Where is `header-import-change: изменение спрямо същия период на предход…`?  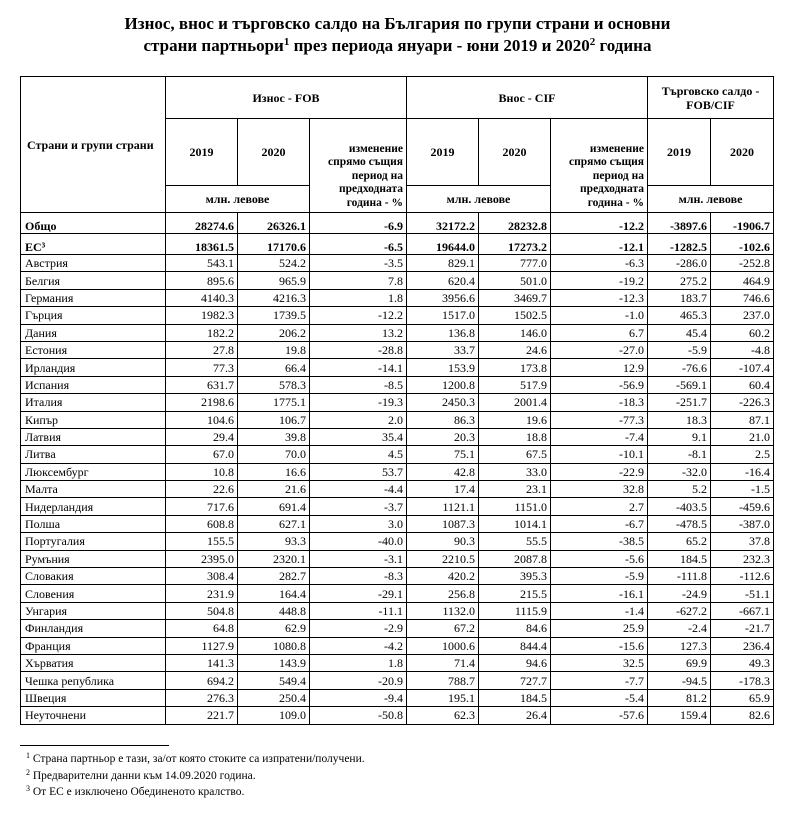
header-import-change: изменение спрямо същия период на предход… is located at coordinates (599, 165).